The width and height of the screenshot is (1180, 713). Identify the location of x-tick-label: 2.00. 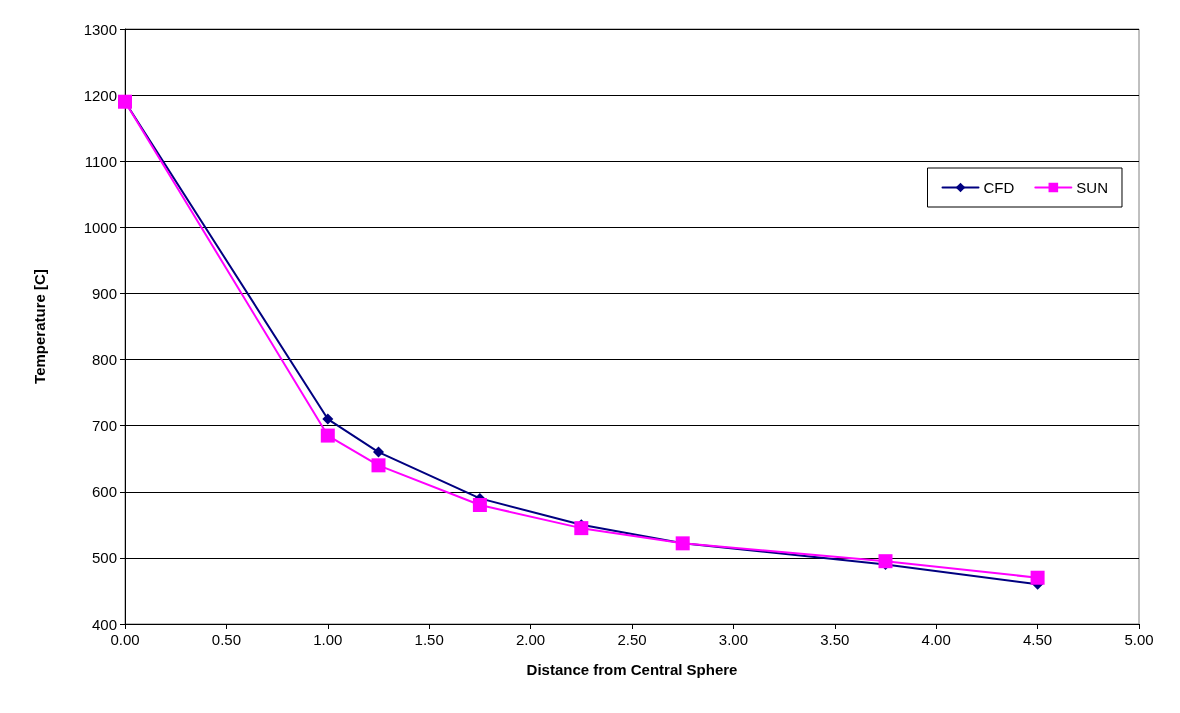
(531, 639).